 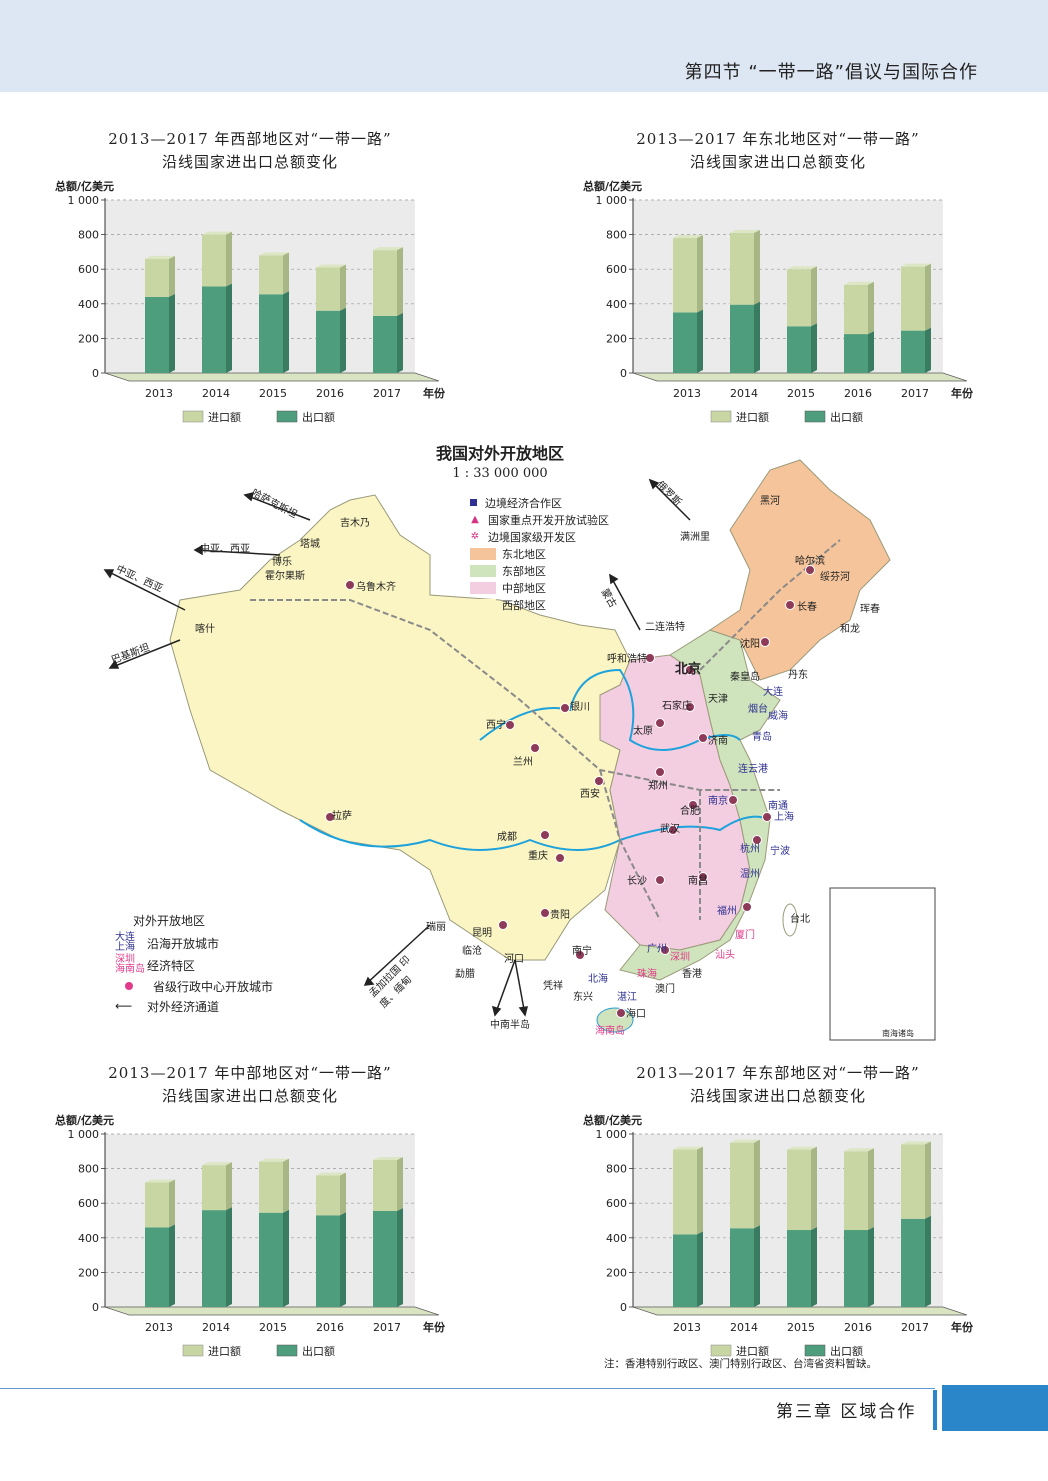 I want to click on x-tick-label: 2013, so click(x=159, y=1327).